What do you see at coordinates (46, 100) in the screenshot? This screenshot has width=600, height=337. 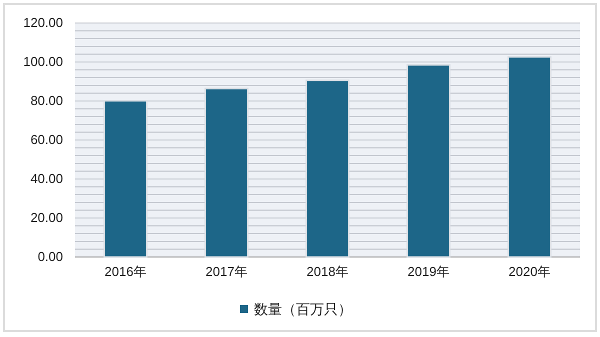 I see `y-tick-label: 80.00` at bounding box center [46, 100].